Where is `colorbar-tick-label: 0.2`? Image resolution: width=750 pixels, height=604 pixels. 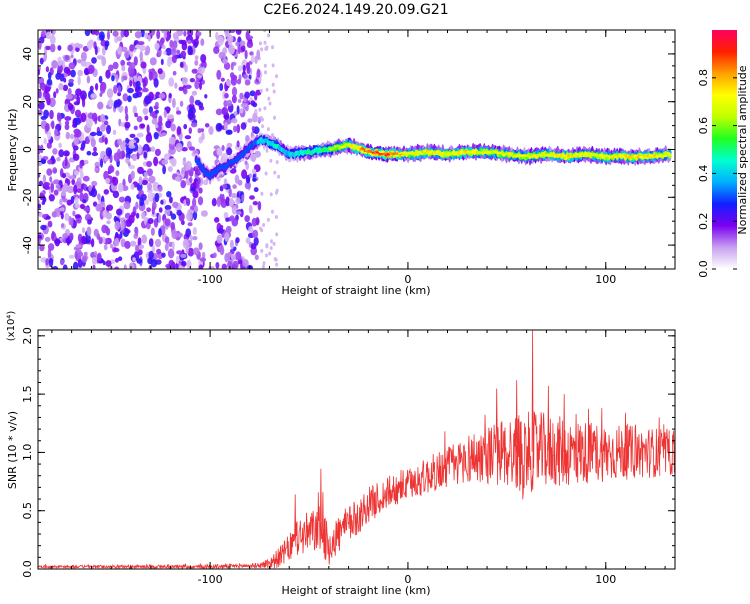
colorbar-tick-label: 0.2 is located at coordinates (703, 221).